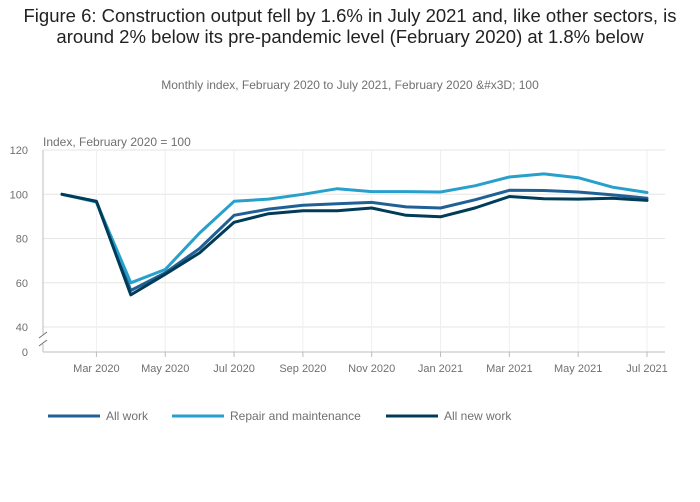 This screenshot has width=700, height=502. I want to click on legend-label: All new work, so click(478, 416).